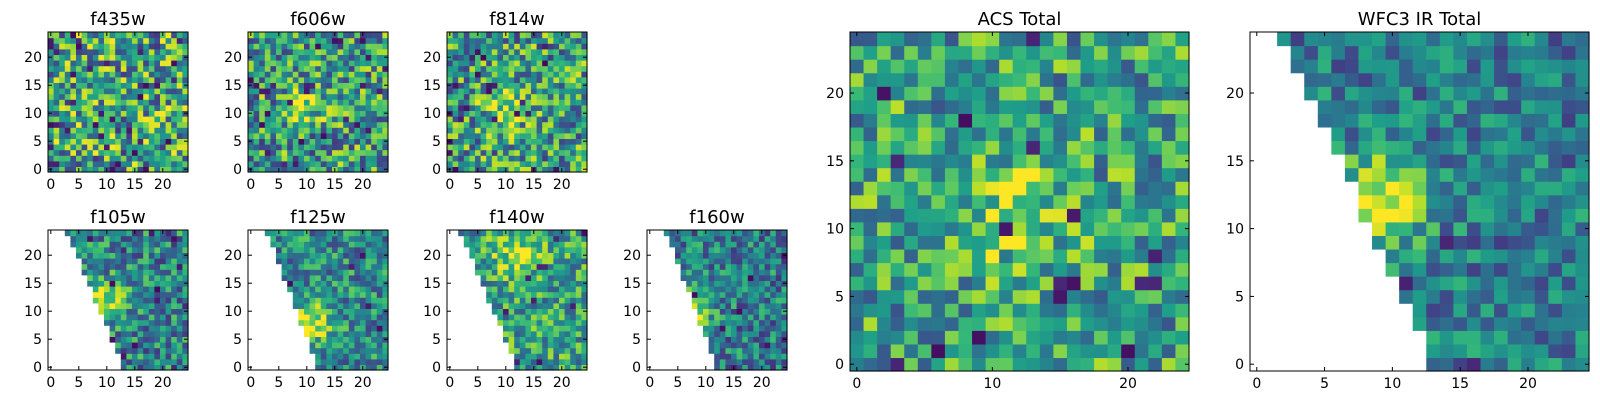  What do you see at coordinates (135, 383) in the screenshot?
I see `x-tick-label: 15` at bounding box center [135, 383].